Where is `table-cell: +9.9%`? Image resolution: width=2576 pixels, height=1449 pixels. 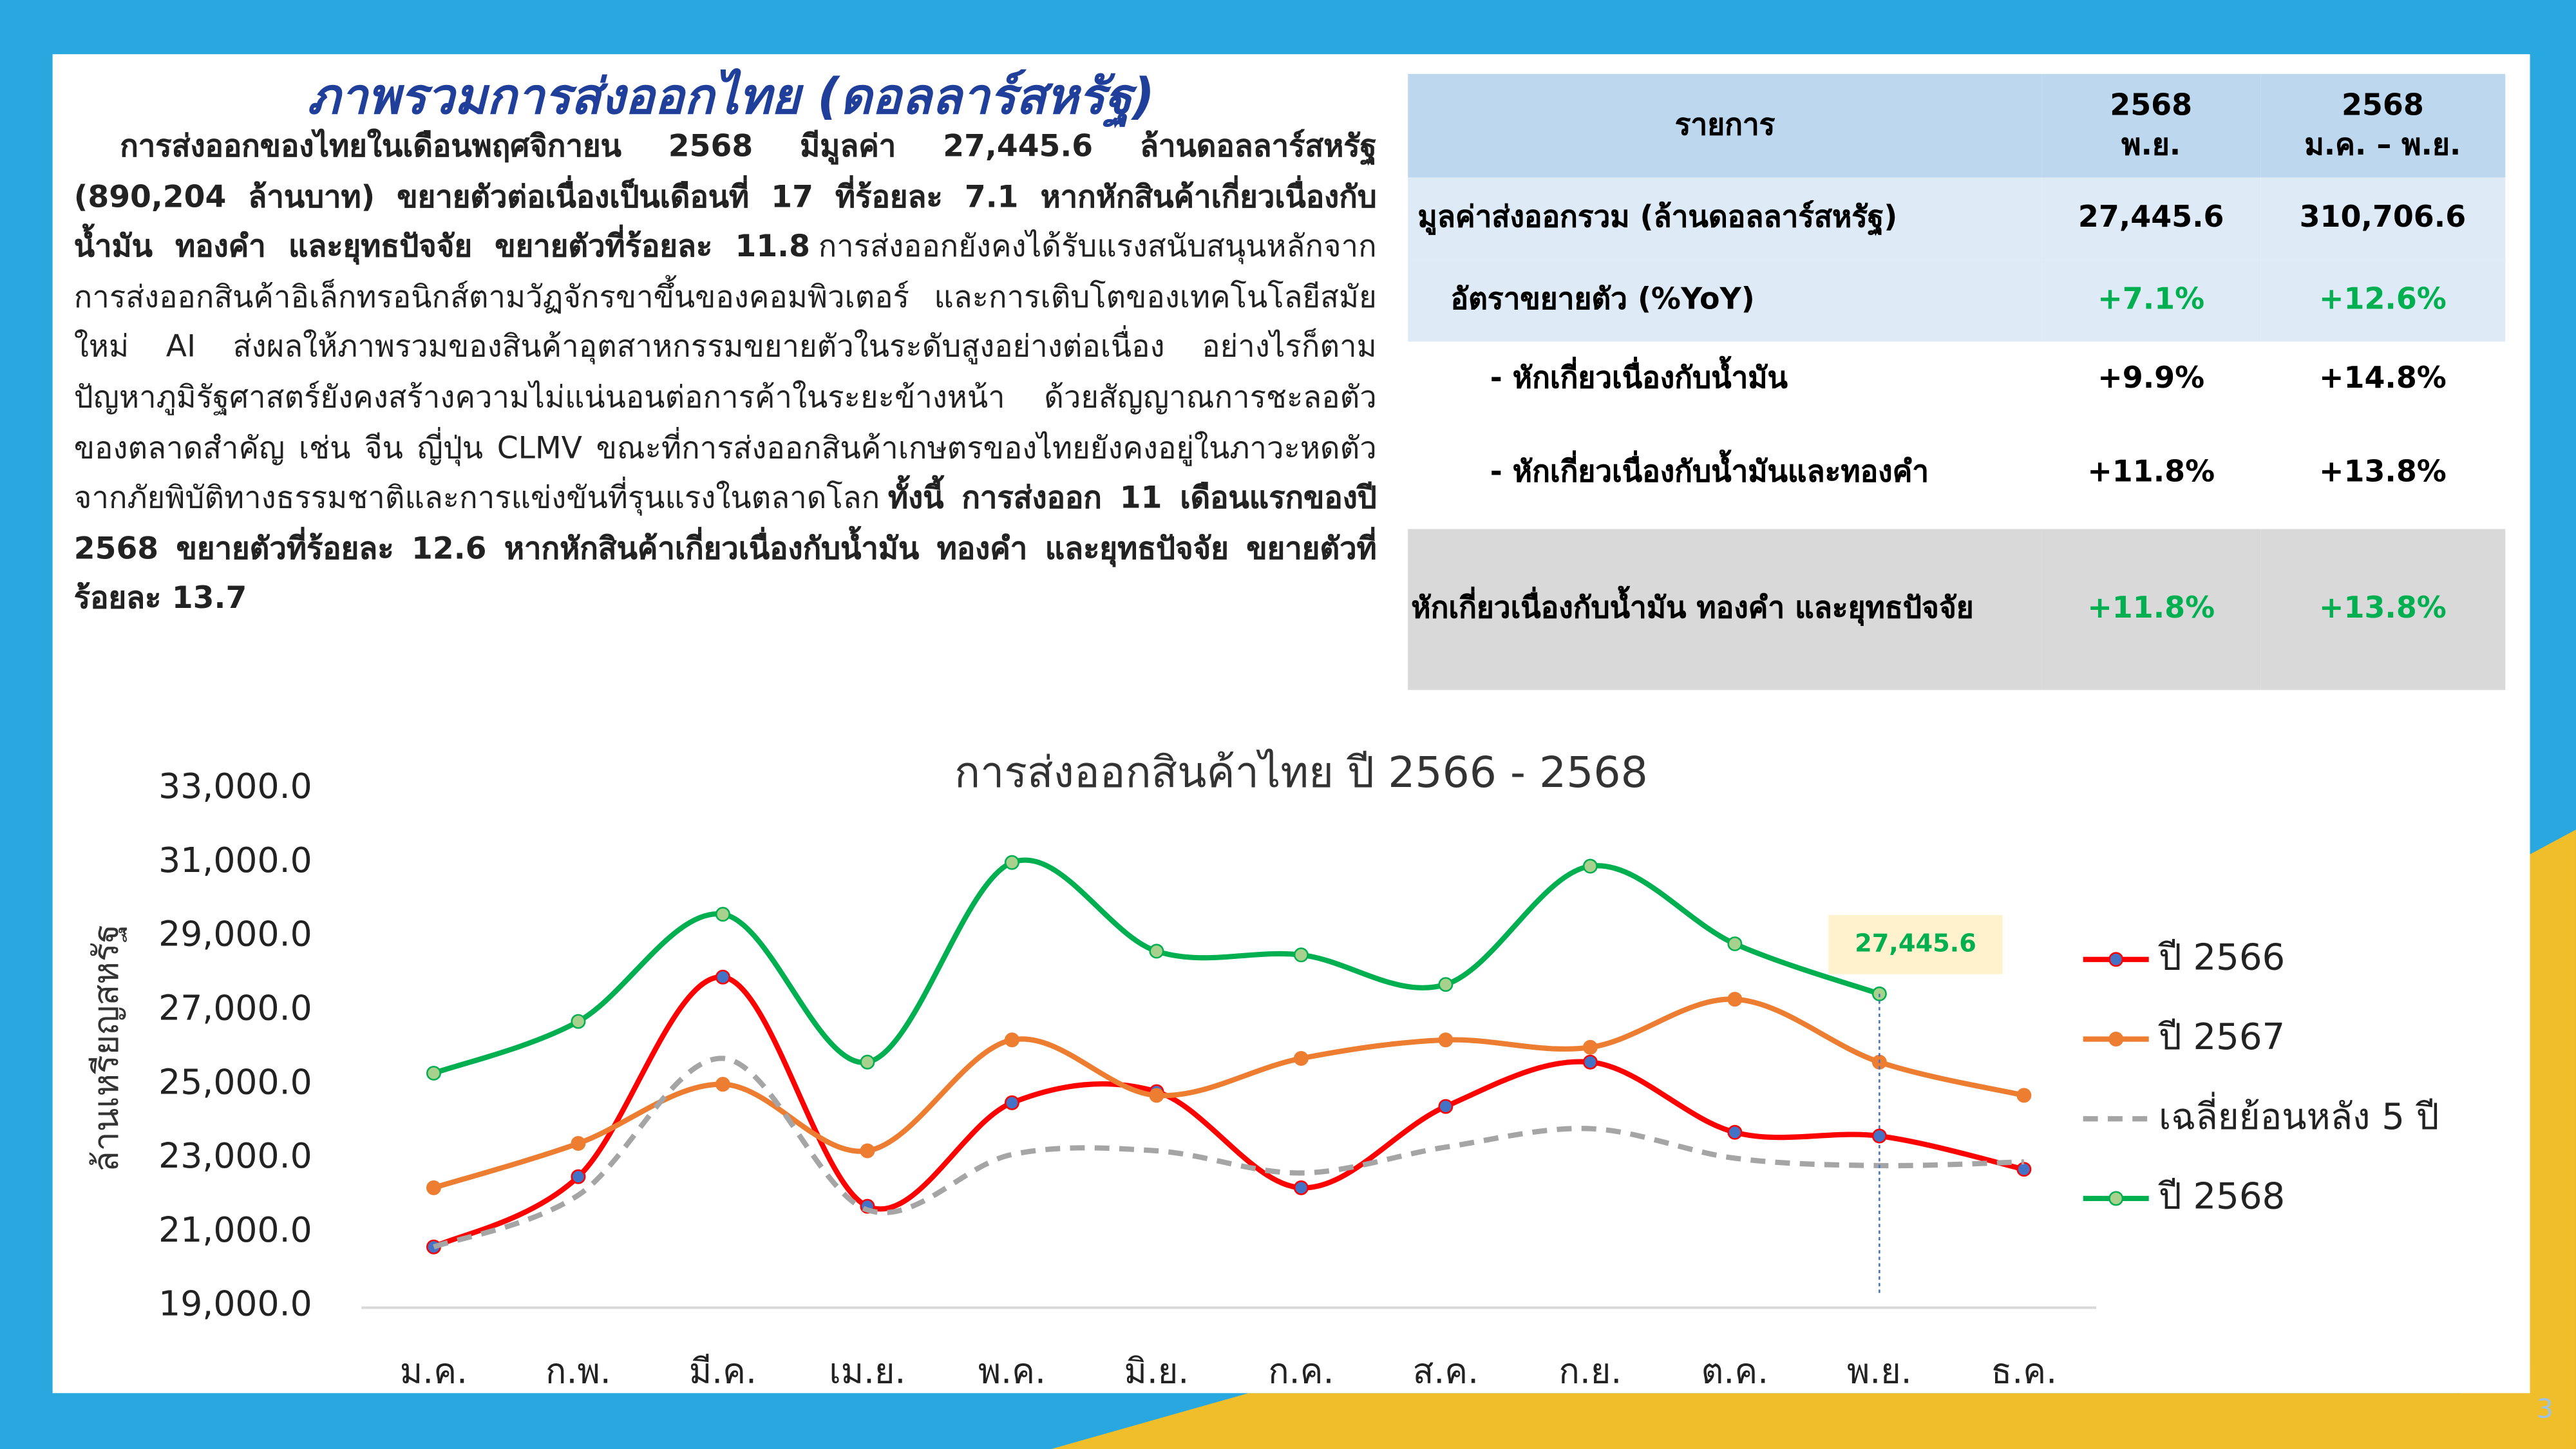 table-cell: +9.9% is located at coordinates (2150, 379).